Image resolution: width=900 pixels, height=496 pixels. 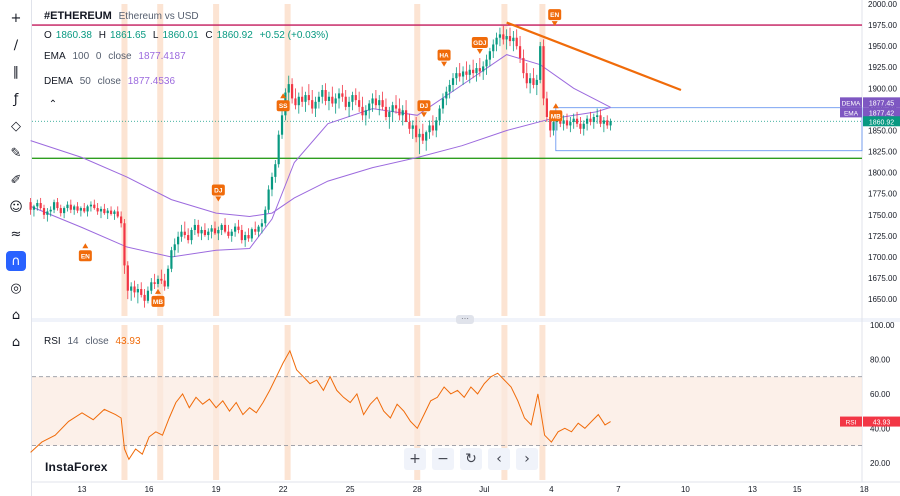 What do you see at coordinates (851, 113) in the screenshot?
I see `ema-axis-name: EMA` at bounding box center [851, 113].